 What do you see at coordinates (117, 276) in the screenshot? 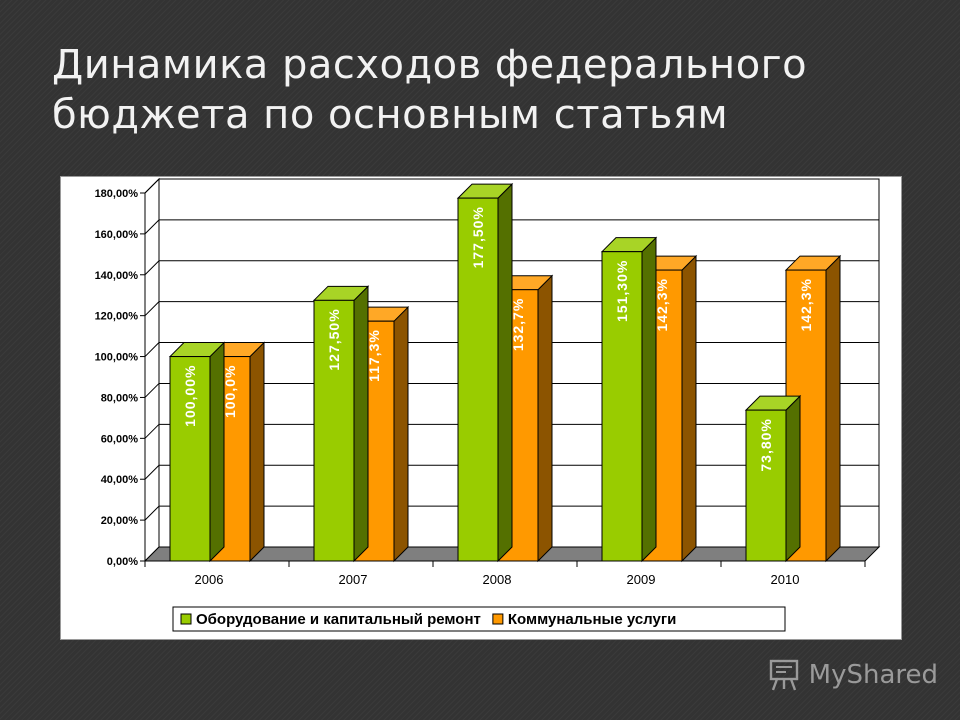
I see `y-tick-label: 140,00%` at bounding box center [117, 276].